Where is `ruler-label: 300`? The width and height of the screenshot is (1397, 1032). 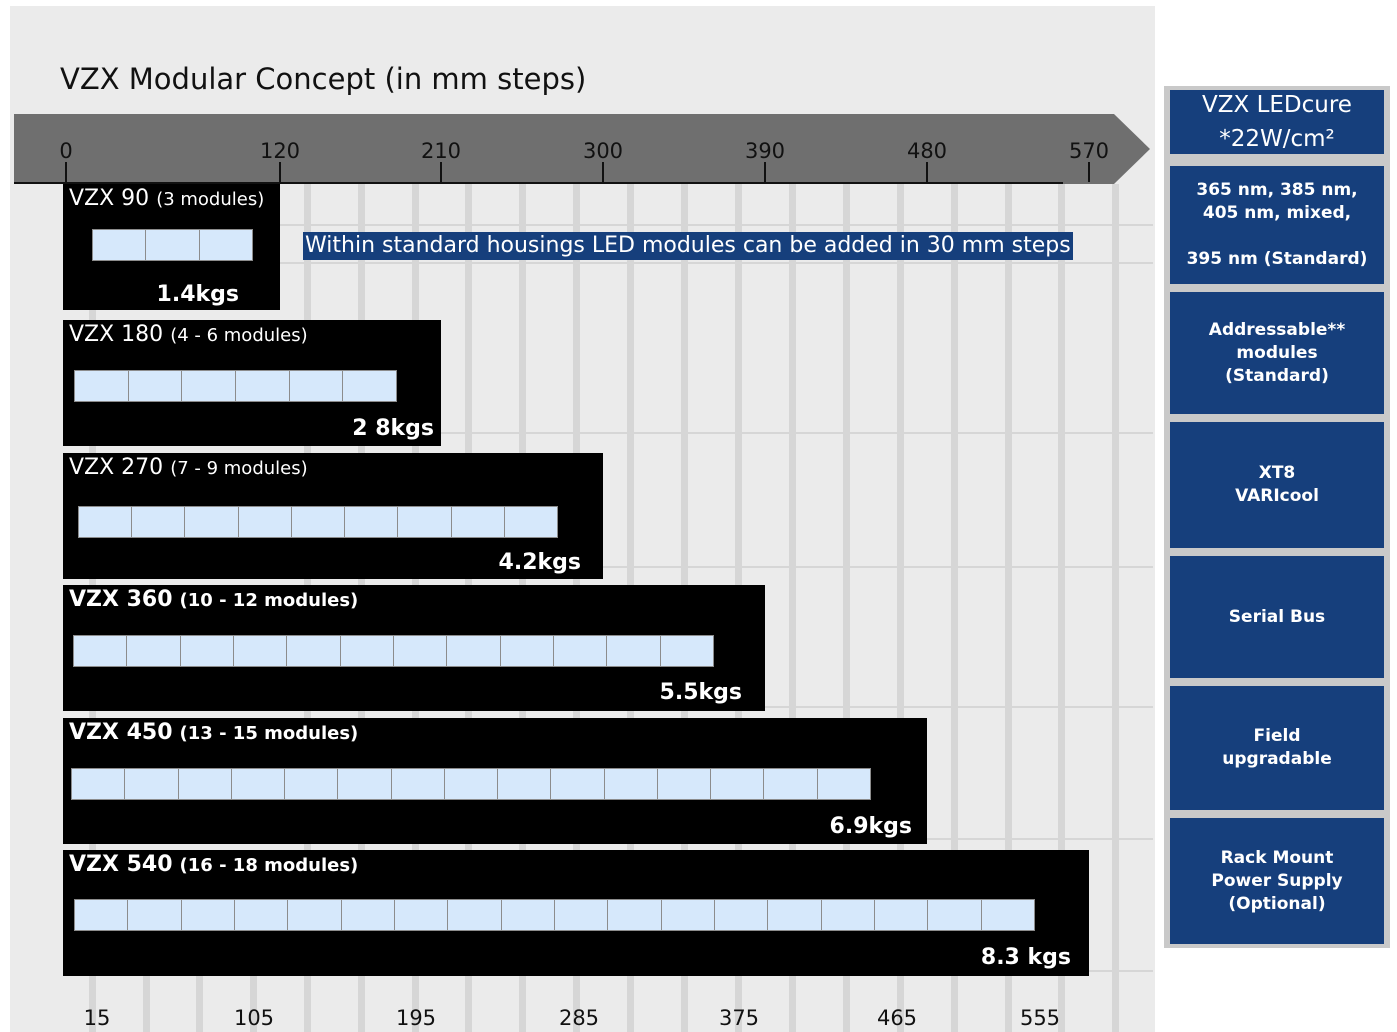
ruler-label: 300 is located at coordinates (603, 151).